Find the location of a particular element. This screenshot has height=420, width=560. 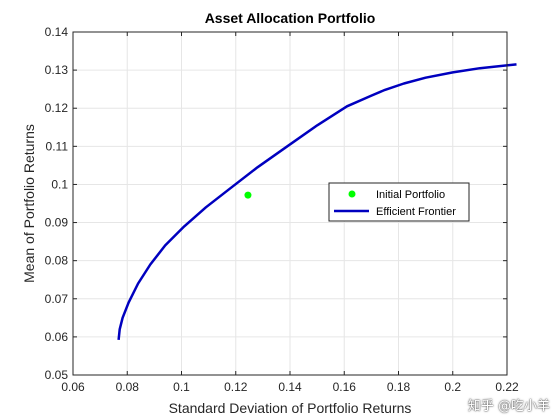

initial-portfolio-point is located at coordinates (248, 195).